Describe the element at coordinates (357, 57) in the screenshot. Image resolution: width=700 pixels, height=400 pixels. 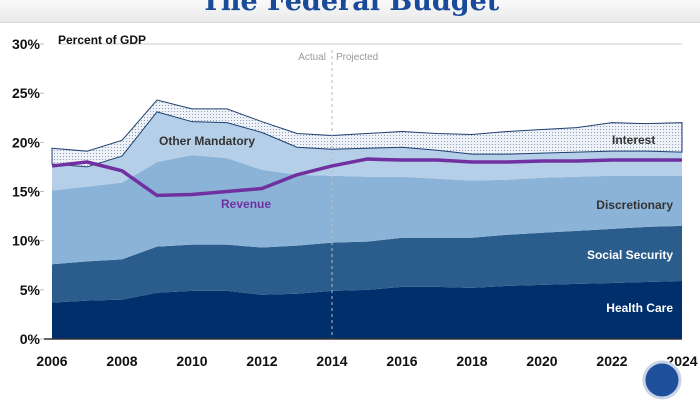
I see `projected-label: Projected` at that location.